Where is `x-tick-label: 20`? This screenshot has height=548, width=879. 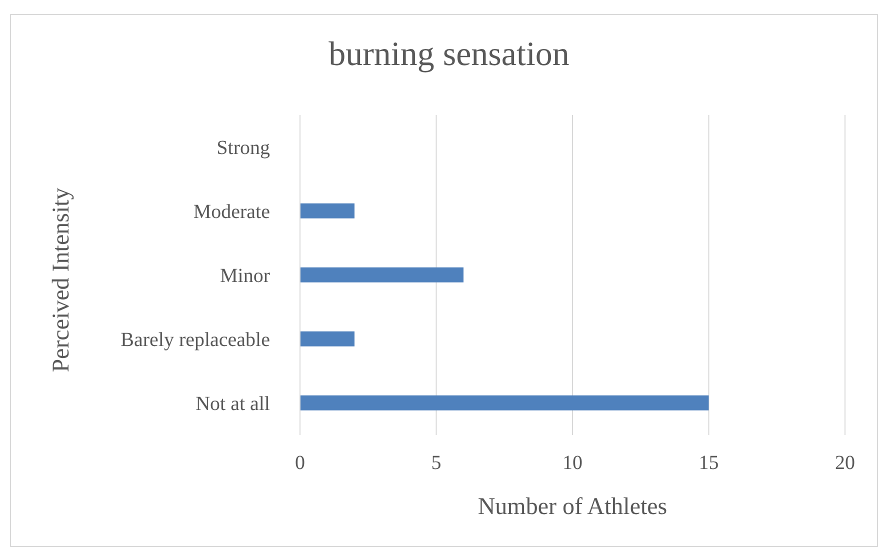 x-tick-label: 20 is located at coordinates (845, 463).